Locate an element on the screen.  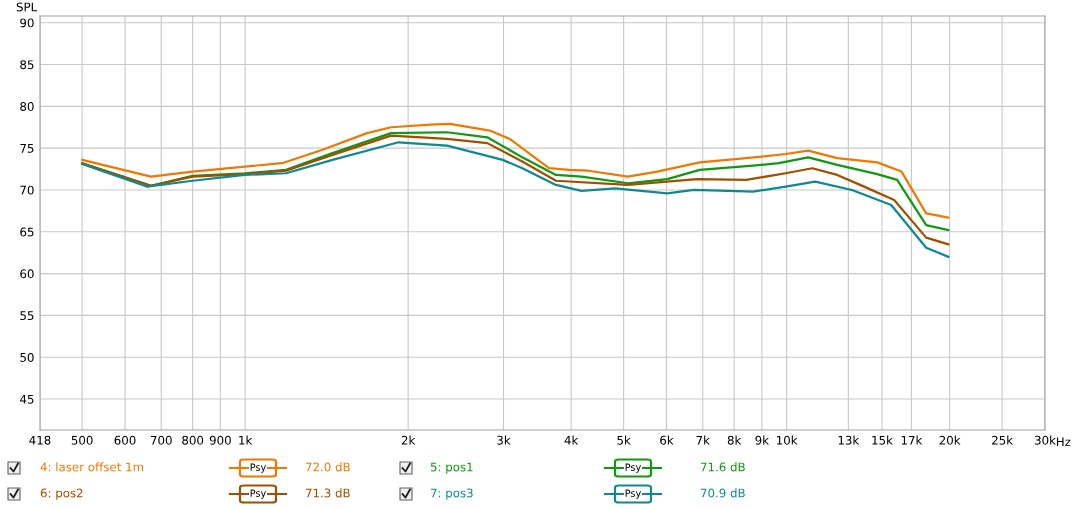
x-tick-label: 418 is located at coordinates (40, 440).